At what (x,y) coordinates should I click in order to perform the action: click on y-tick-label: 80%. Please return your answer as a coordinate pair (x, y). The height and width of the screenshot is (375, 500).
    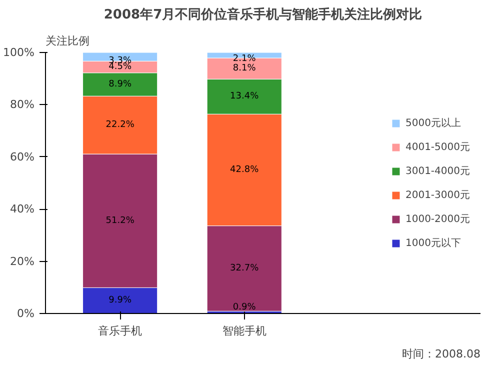
    Looking at the image, I should click on (22, 105).